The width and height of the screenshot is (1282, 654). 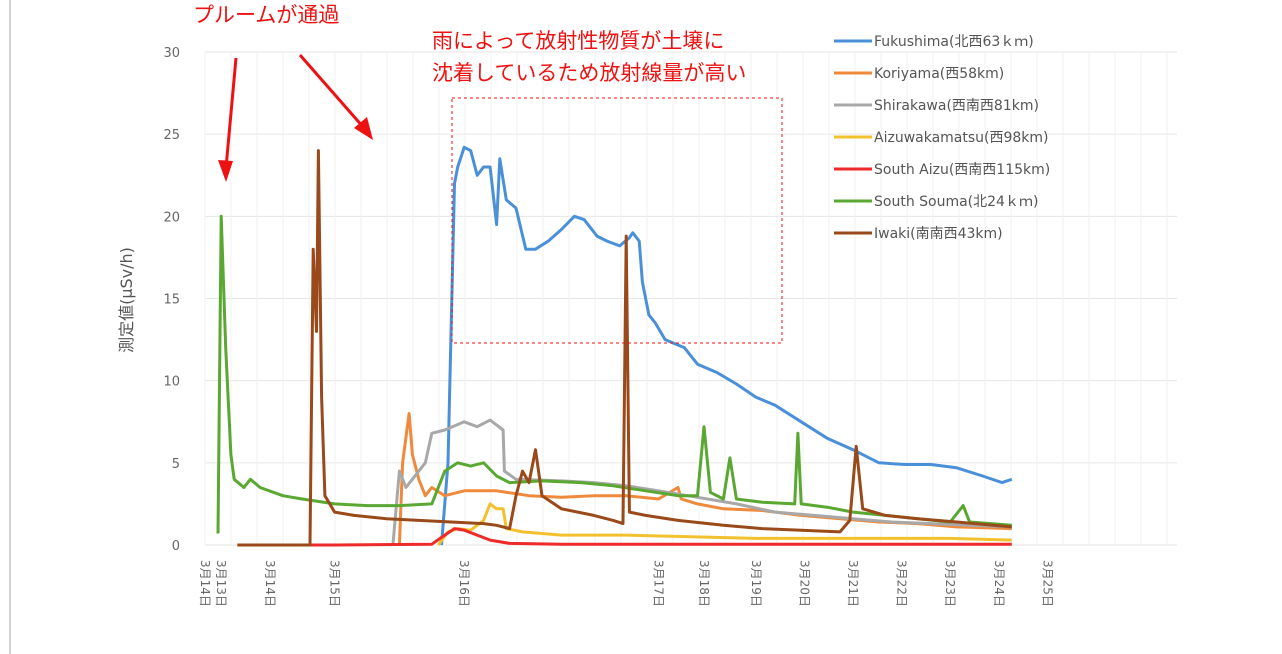 I want to click on legend-label: Koriyama(西58km), so click(x=939, y=74).